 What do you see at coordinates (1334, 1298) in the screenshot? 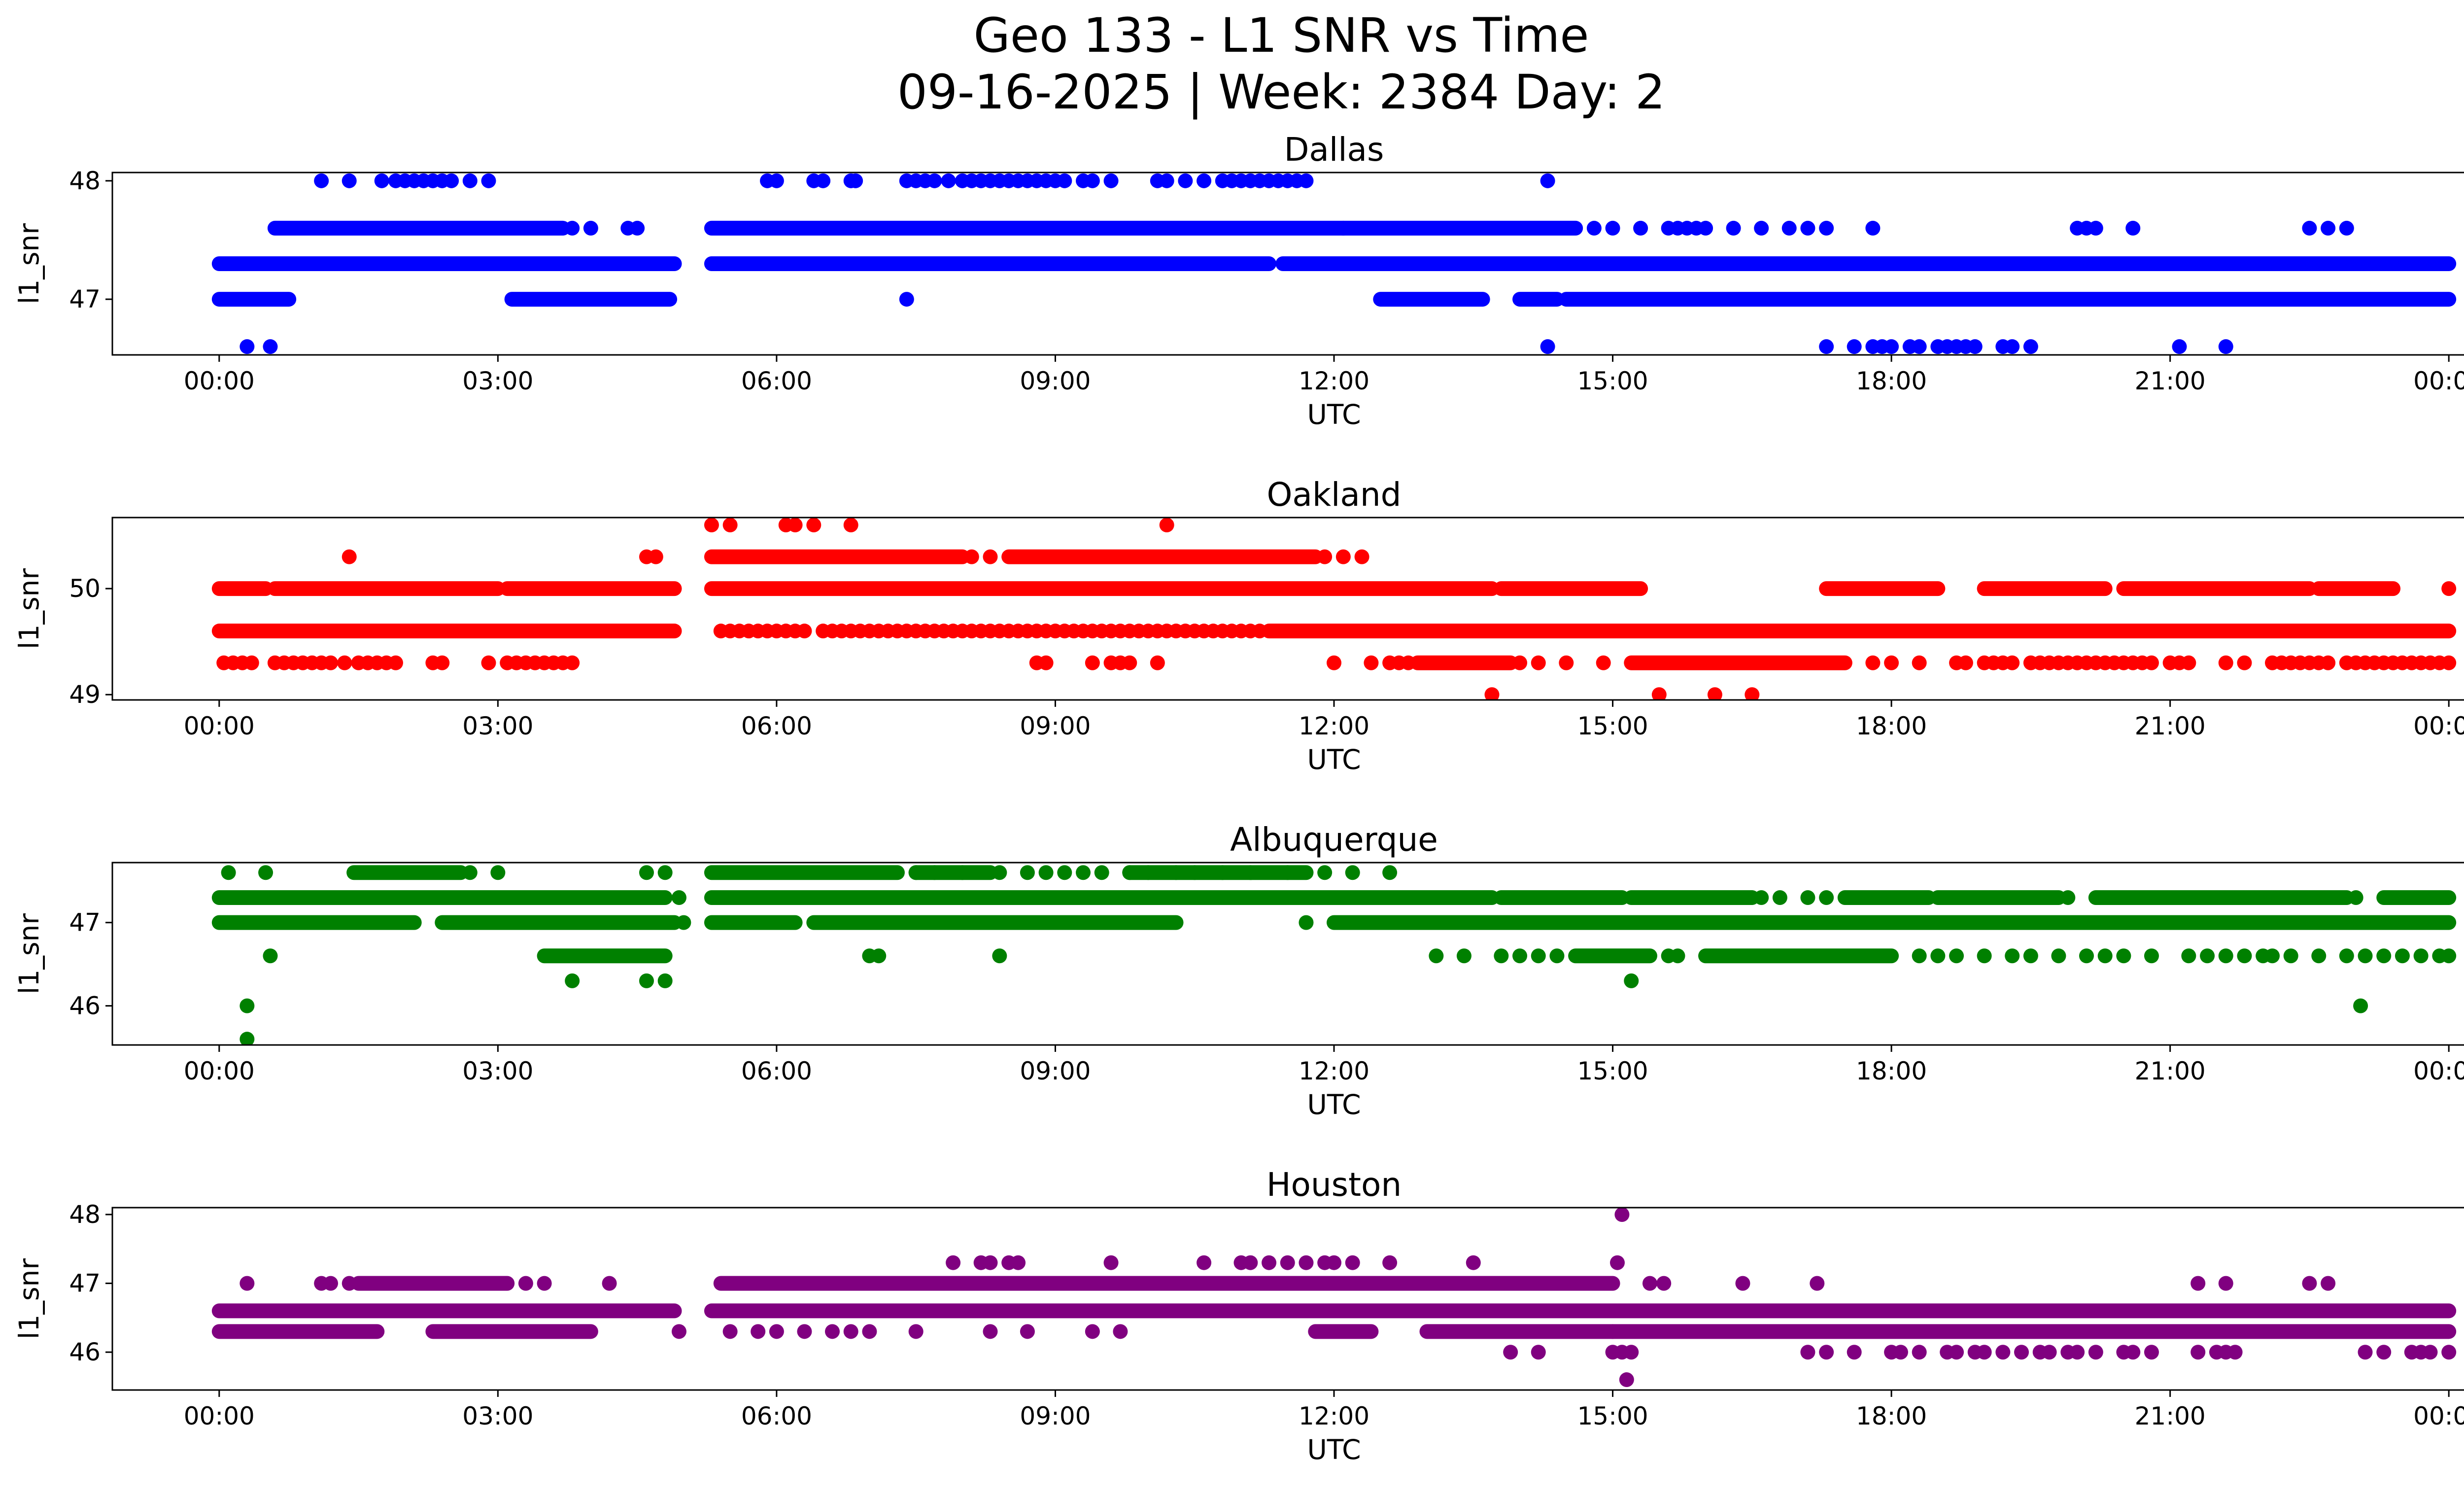
I see `series-points-houston` at bounding box center [1334, 1298].